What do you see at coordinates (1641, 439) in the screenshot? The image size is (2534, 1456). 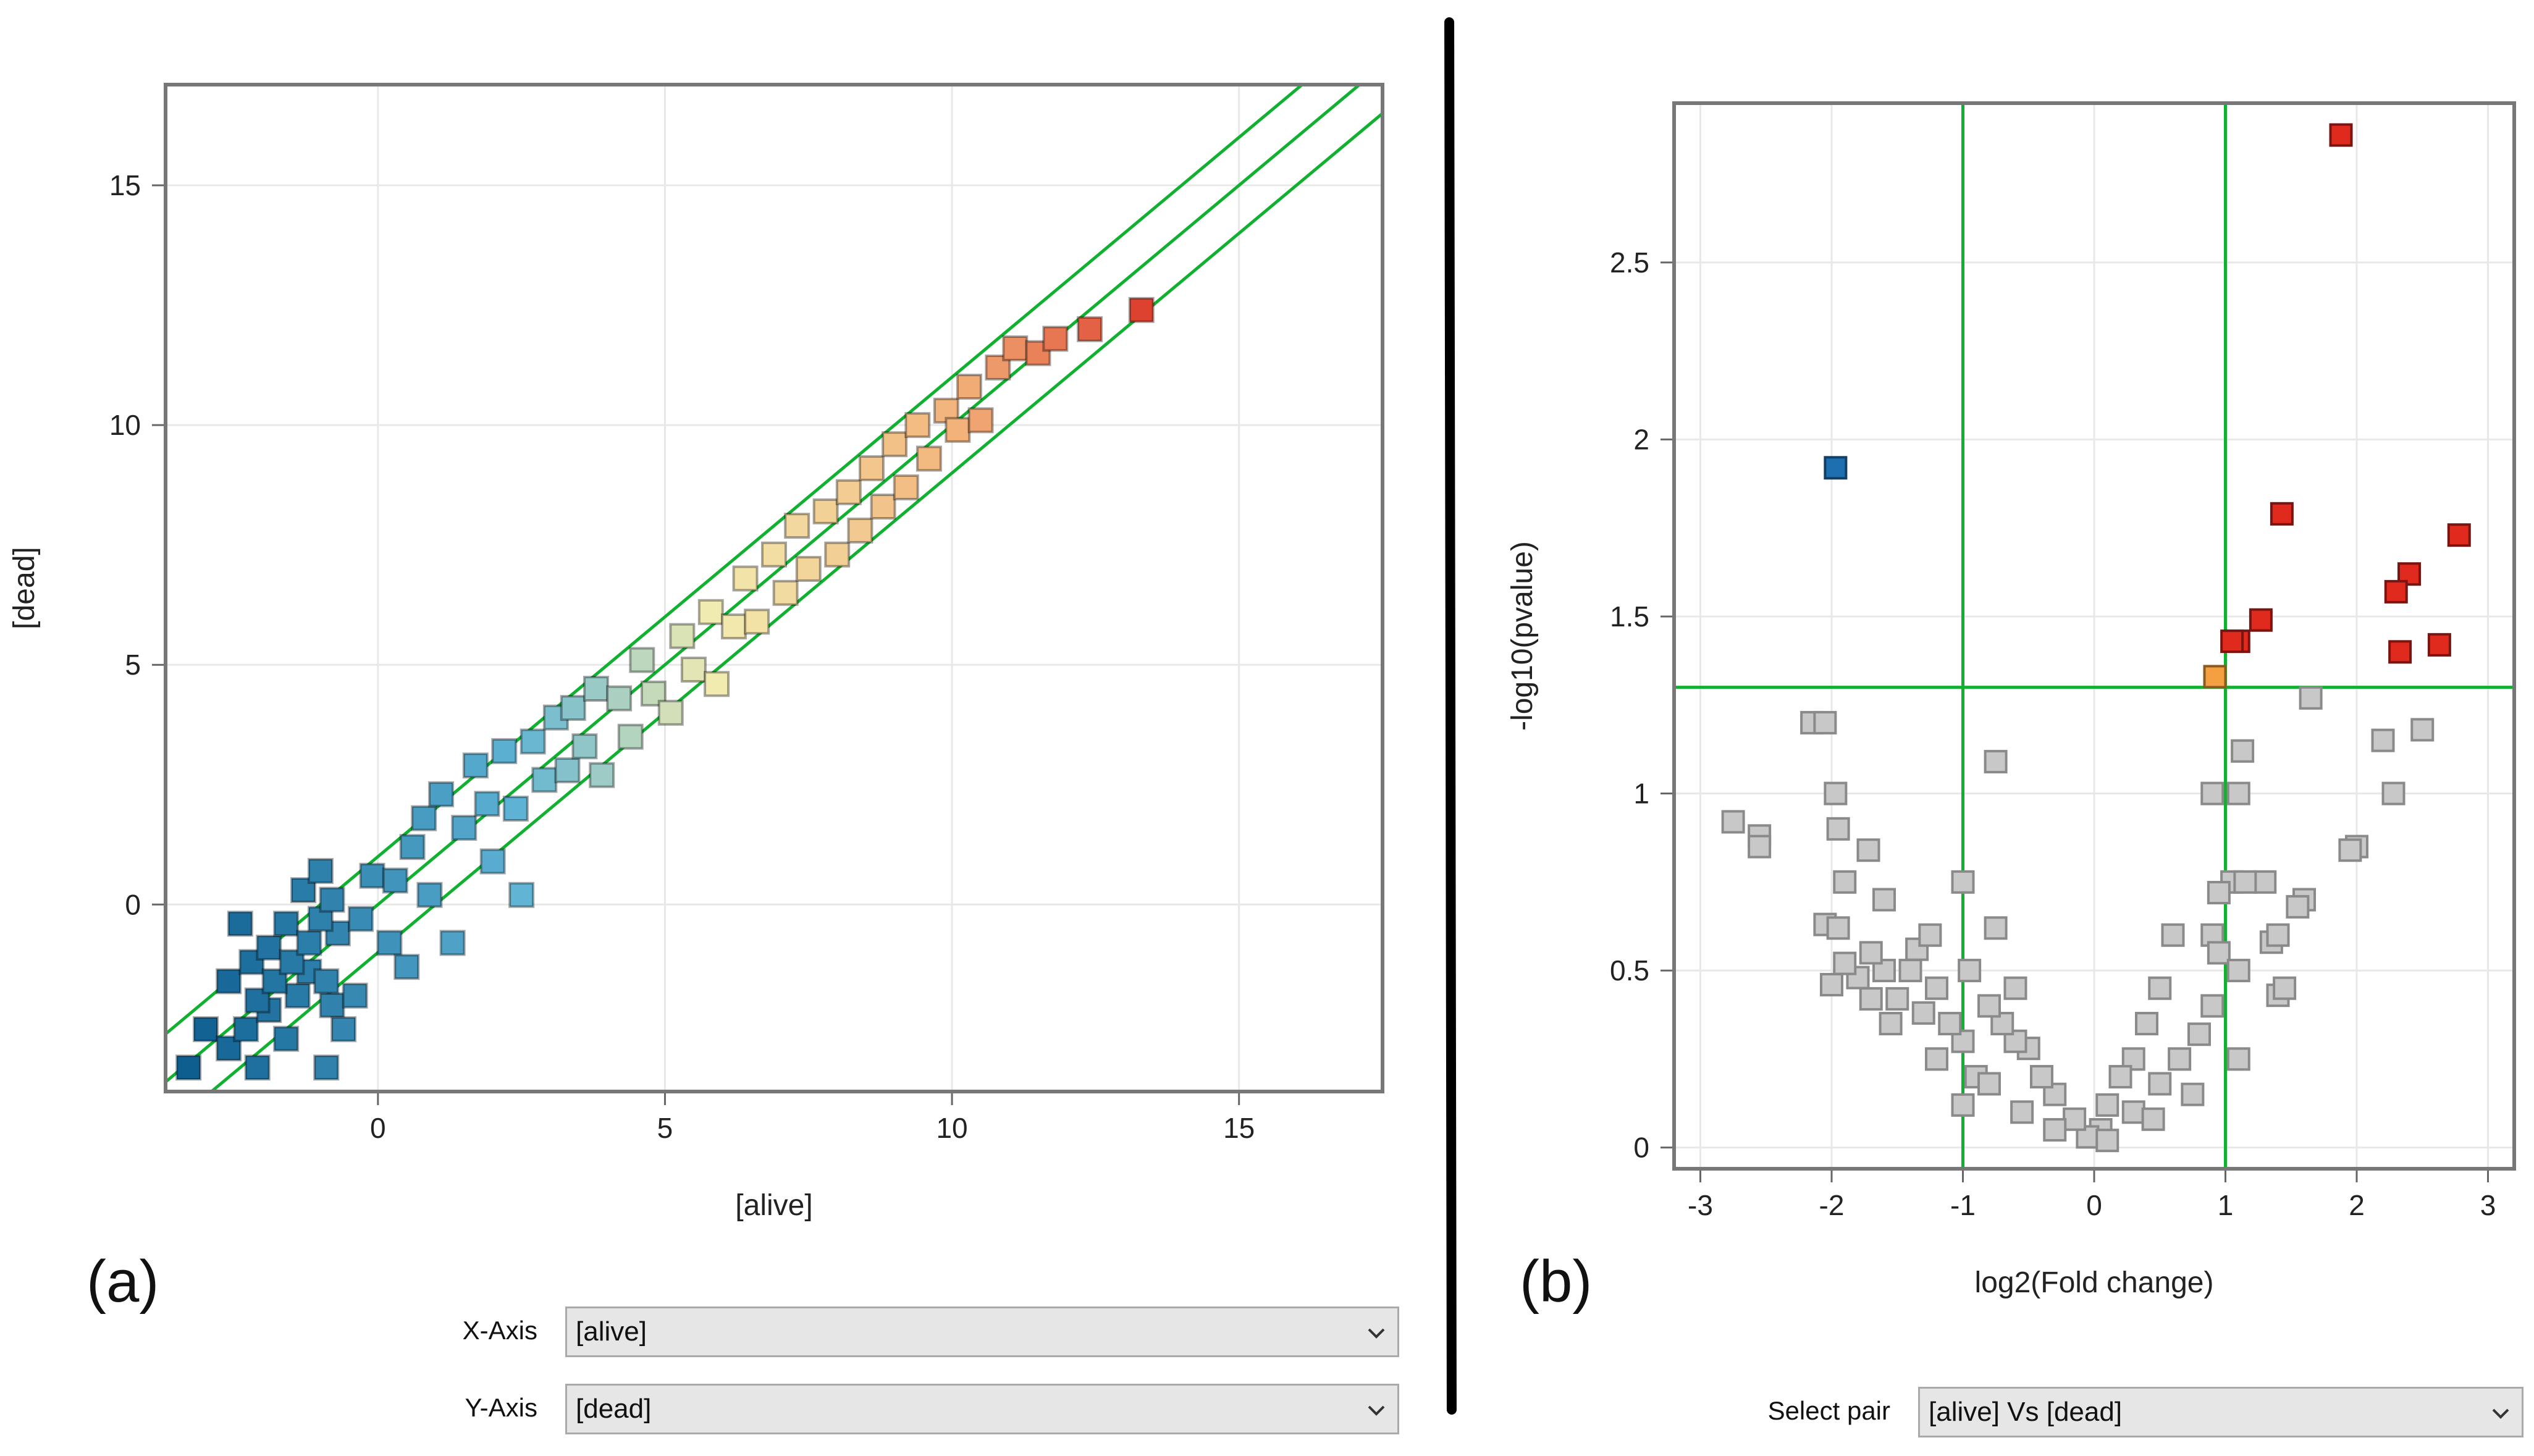 I see `volcano-y-tick-label: 2` at bounding box center [1641, 439].